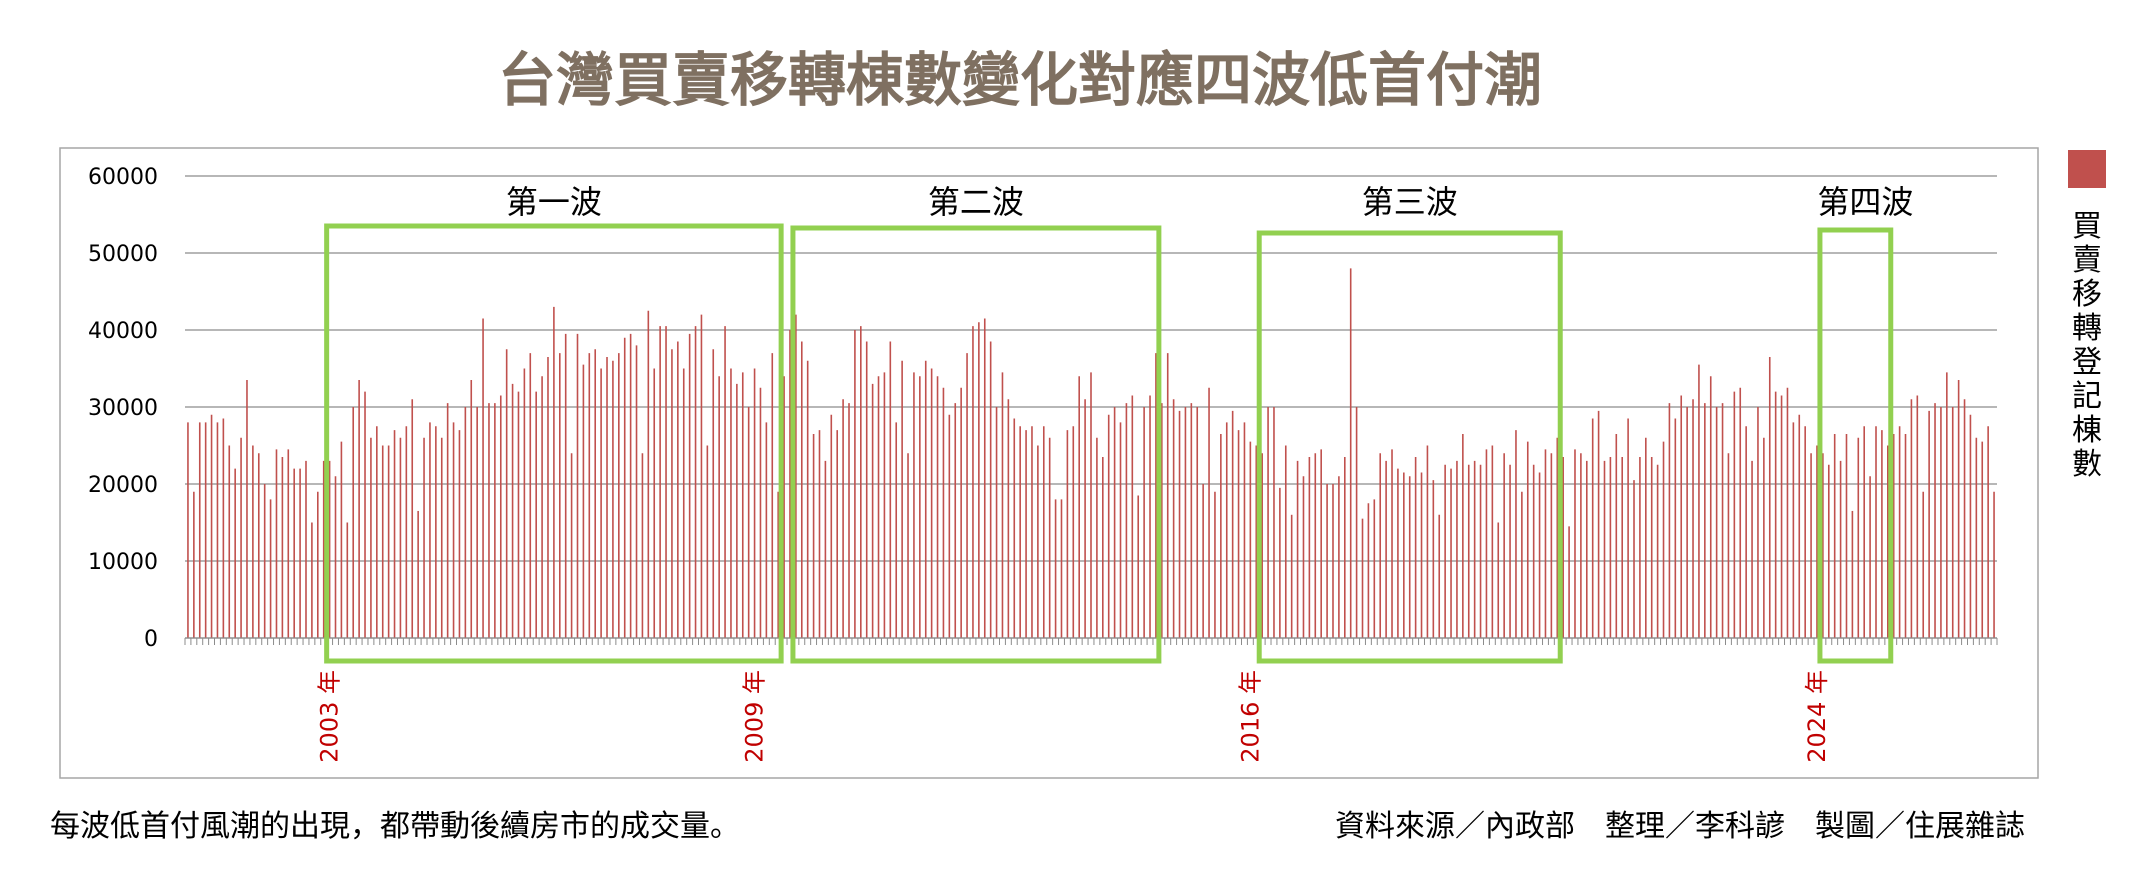  I want to click on legend-swatch, so click(2087, 169).